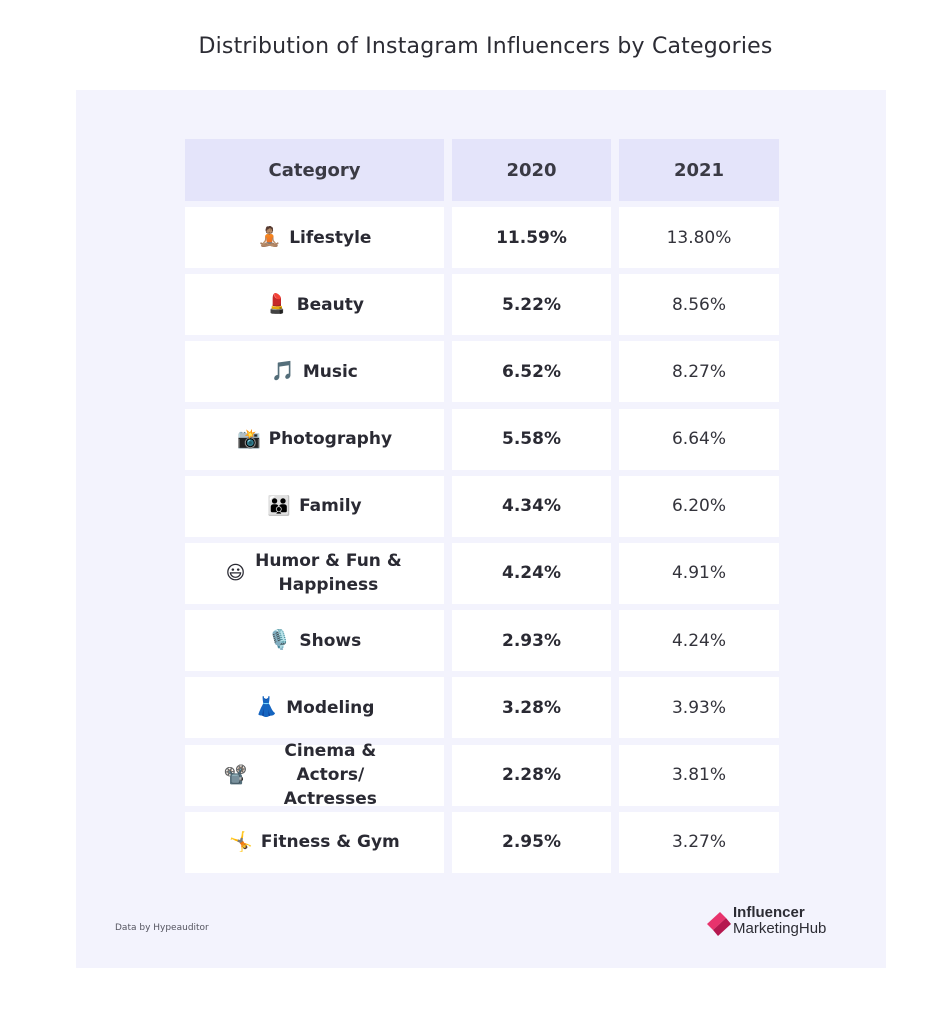  What do you see at coordinates (531, 372) in the screenshot?
I see `value-2020-cell: 6.52%` at bounding box center [531, 372].